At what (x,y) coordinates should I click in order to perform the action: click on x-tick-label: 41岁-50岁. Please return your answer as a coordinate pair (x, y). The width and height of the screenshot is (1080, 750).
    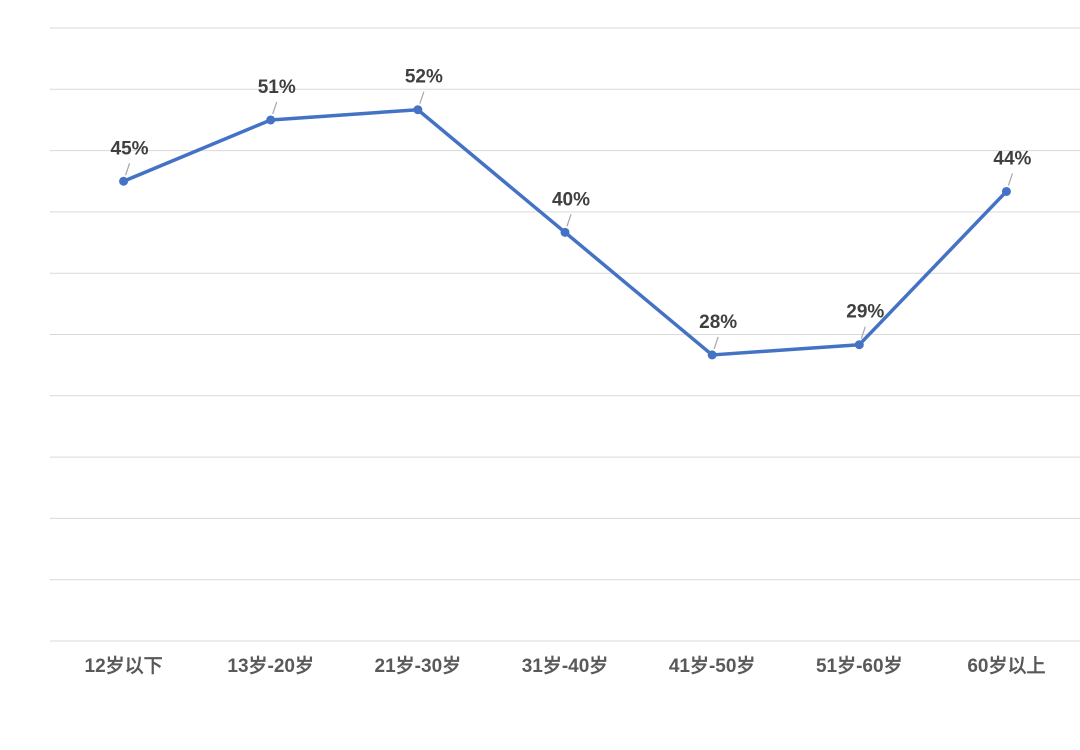
    Looking at the image, I should click on (712, 665).